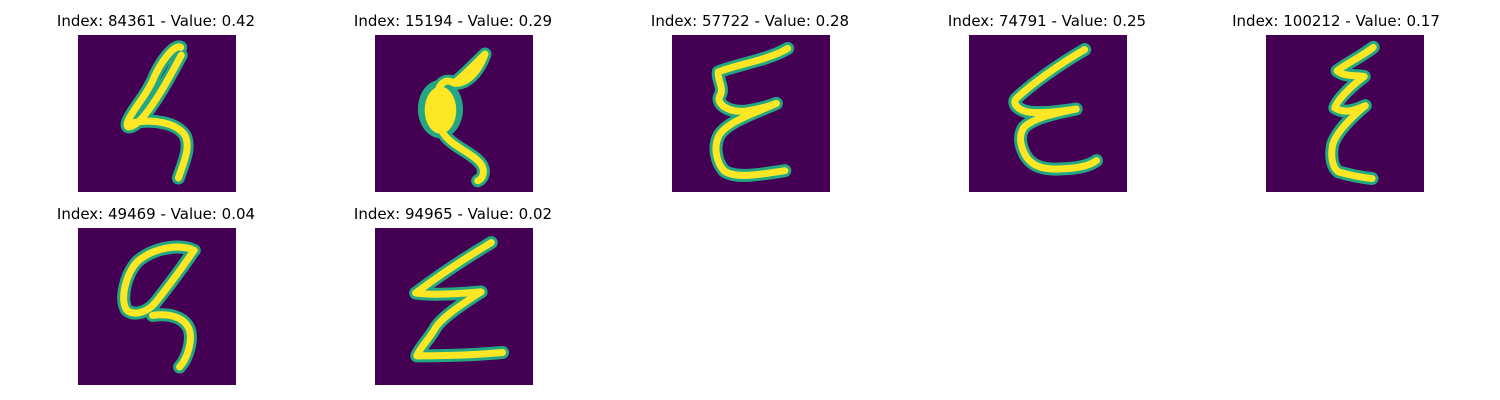  Describe the element at coordinates (453, 21) in the screenshot. I see `panel-title: Index: 15194 - Value: 0.29` at that location.